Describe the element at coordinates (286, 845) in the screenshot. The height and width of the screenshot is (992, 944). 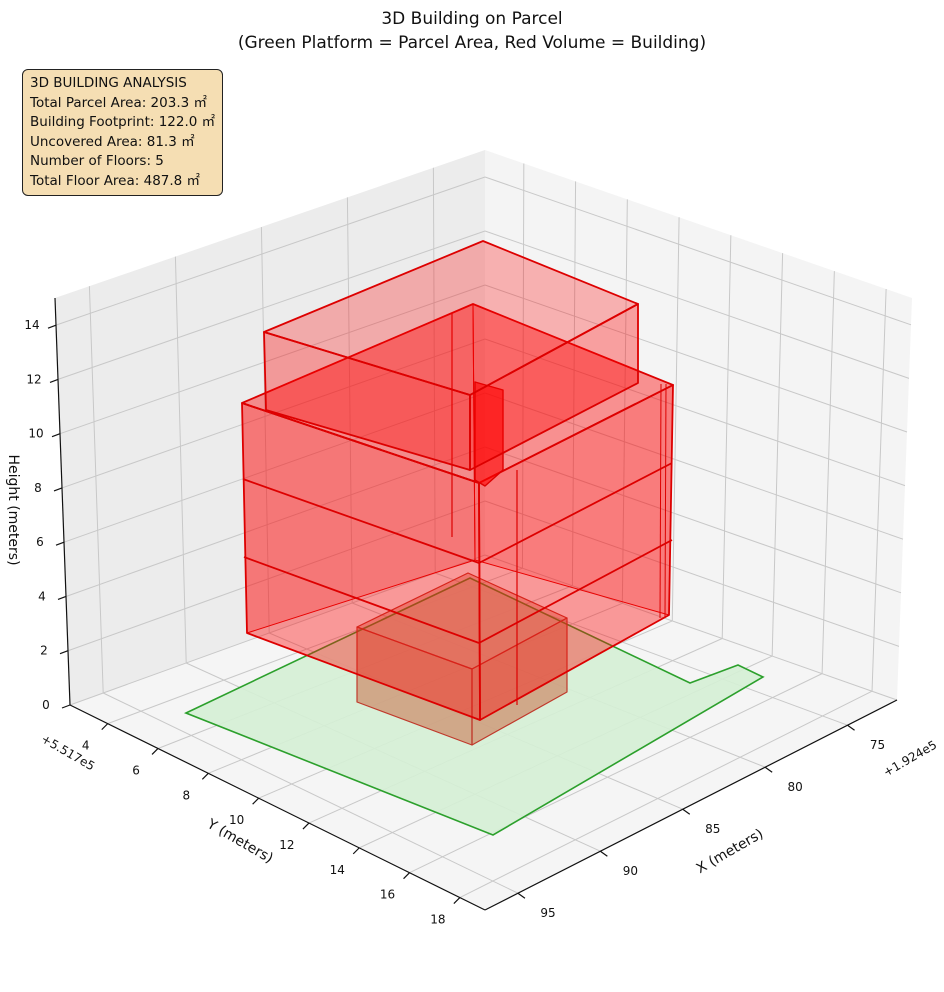
I see `y-tick-label: 12` at that location.